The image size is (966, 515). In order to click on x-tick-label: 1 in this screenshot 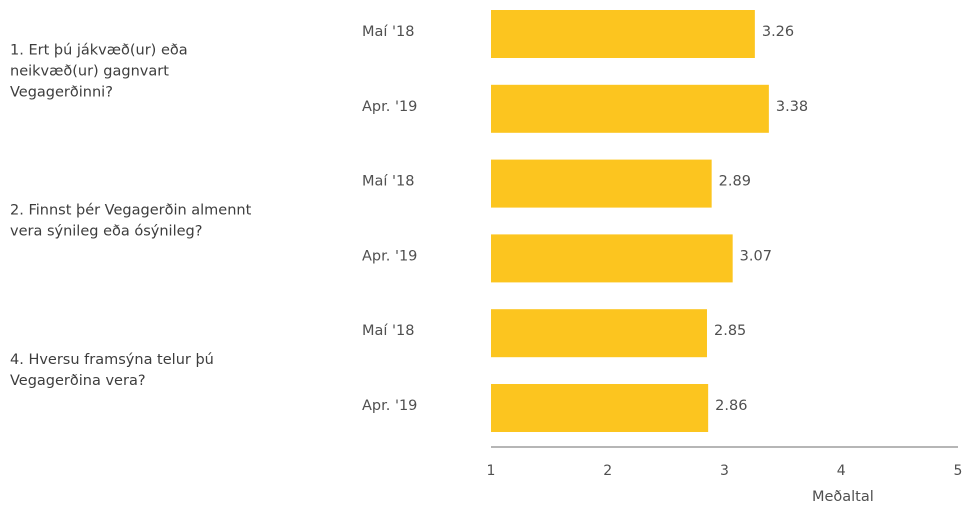, I will do `click(491, 471)`.